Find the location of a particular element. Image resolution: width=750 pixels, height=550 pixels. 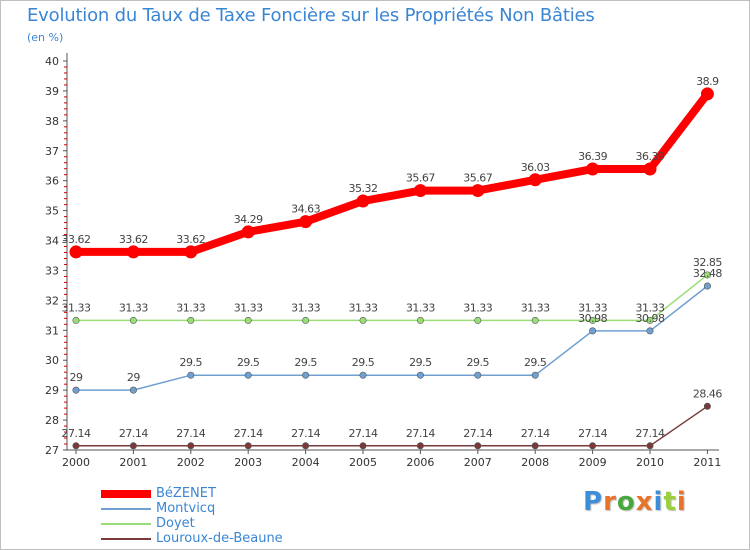

y-tick-label: 29 is located at coordinates (52, 390).